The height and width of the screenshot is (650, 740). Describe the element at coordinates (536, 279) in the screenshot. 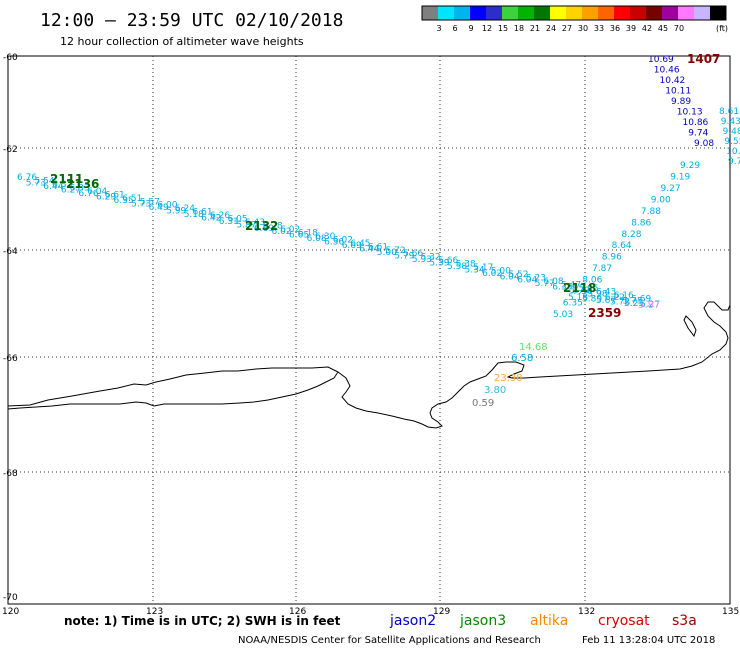

I see `swh-value-label: 5.23` at that location.